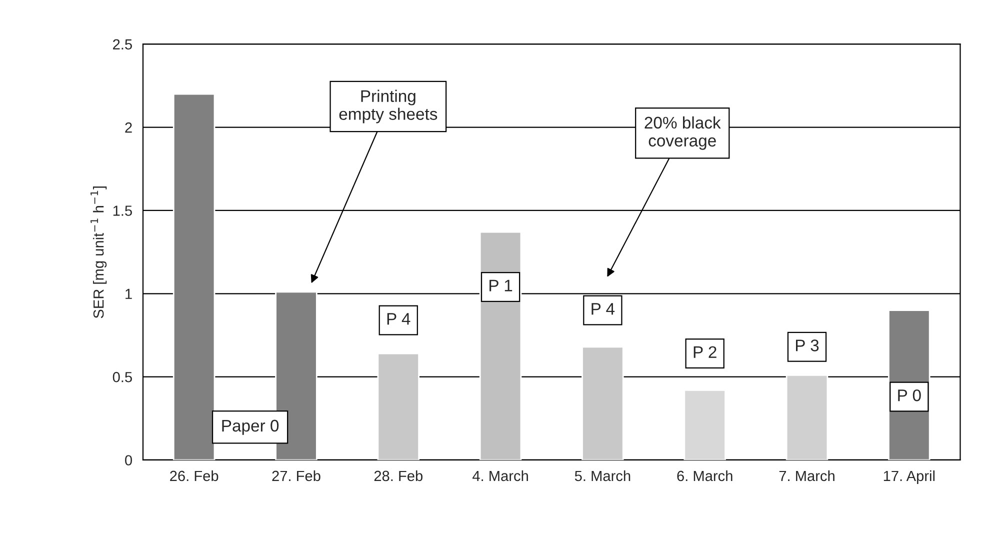 Image resolution: width=993 pixels, height=538 pixels. Describe the element at coordinates (682, 133) in the screenshot. I see `annotation: 20% black coverage` at that location.